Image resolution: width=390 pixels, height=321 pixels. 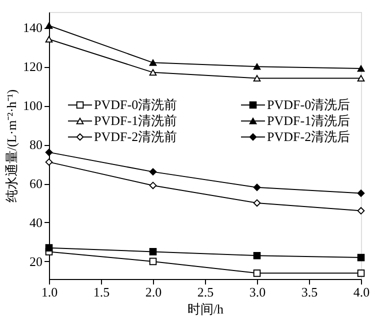 I want to click on x-tick-label: 3.5, so click(x=309, y=292).